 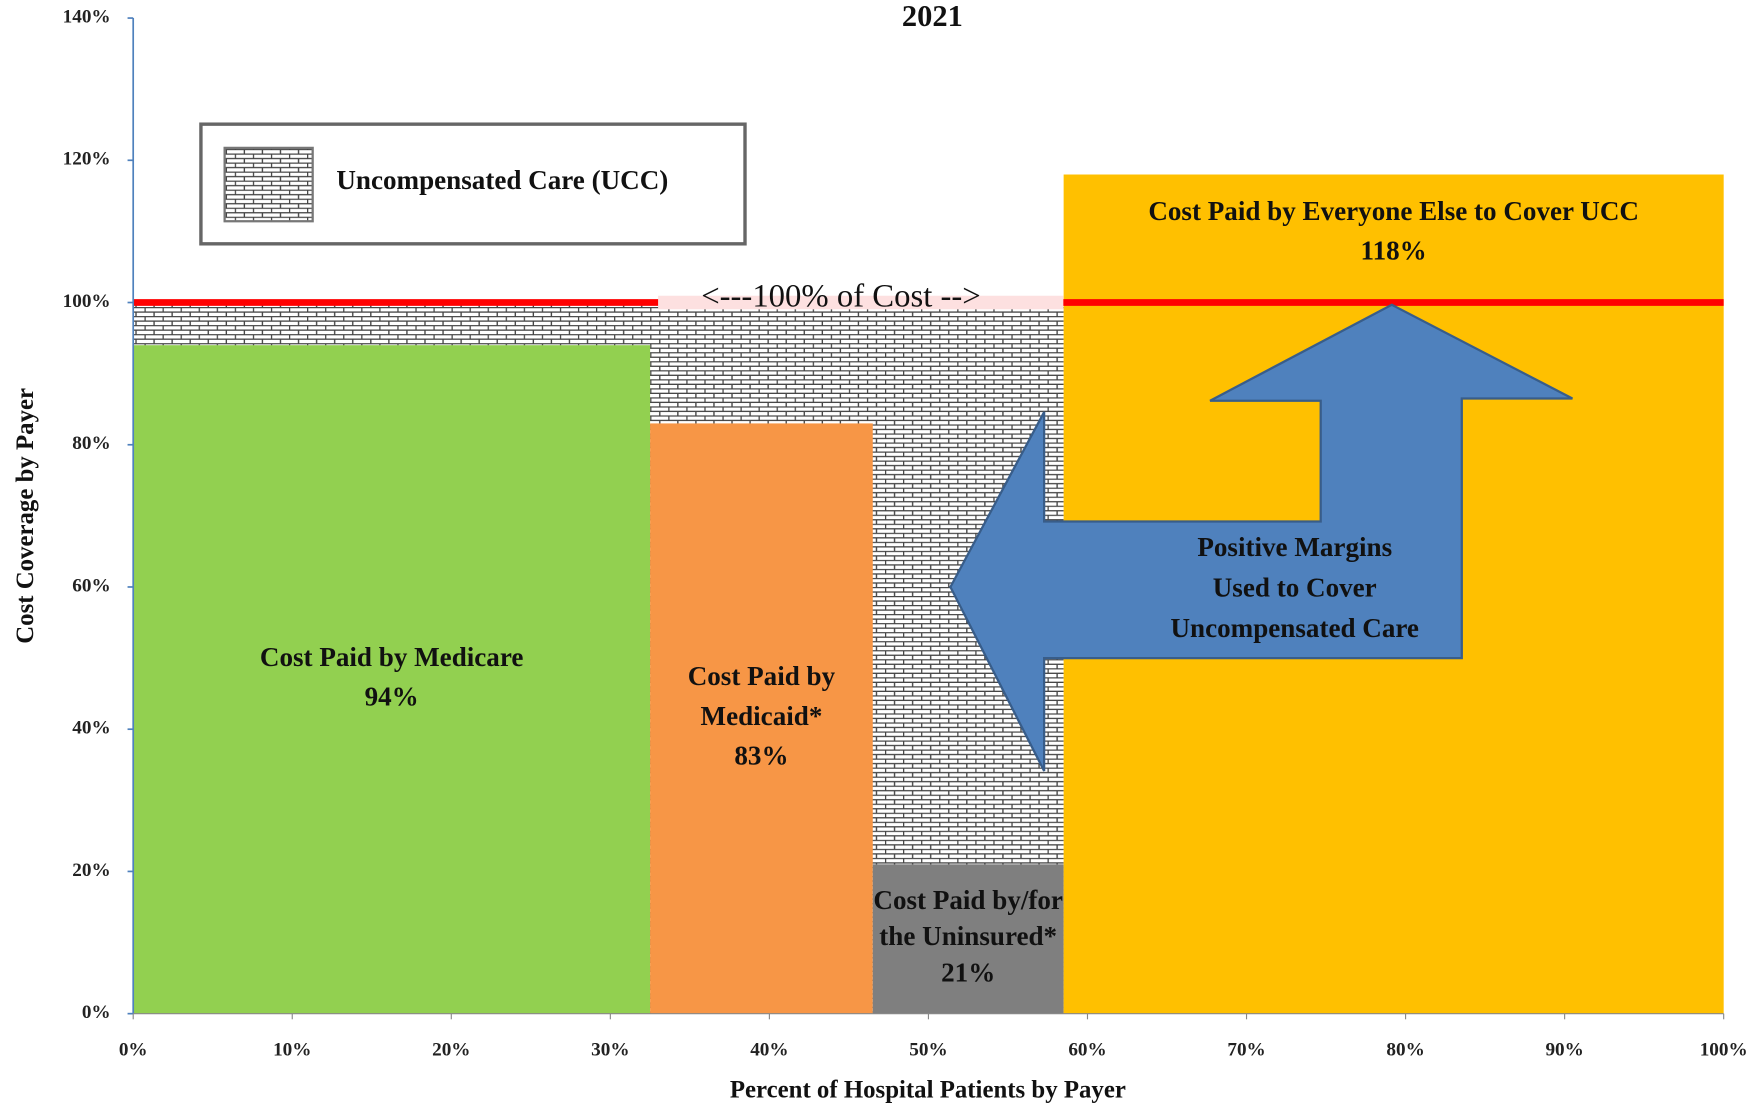 I want to click on y-tick-label: 40%, so click(x=91, y=728).